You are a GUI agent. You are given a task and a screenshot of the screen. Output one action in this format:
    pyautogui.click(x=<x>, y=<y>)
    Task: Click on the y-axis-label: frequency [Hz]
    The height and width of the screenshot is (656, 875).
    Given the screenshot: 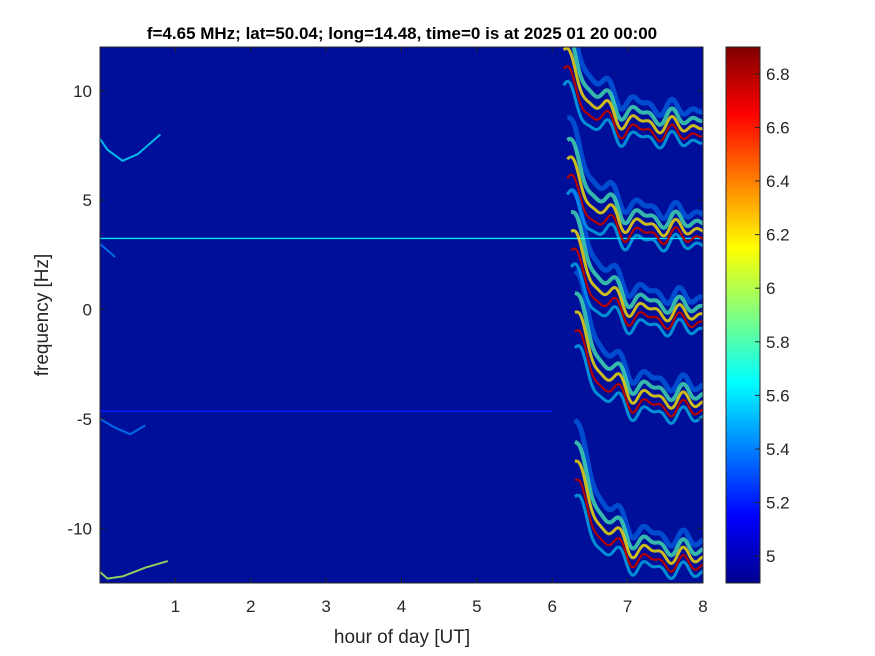 What is the action you would take?
    pyautogui.click(x=42, y=315)
    